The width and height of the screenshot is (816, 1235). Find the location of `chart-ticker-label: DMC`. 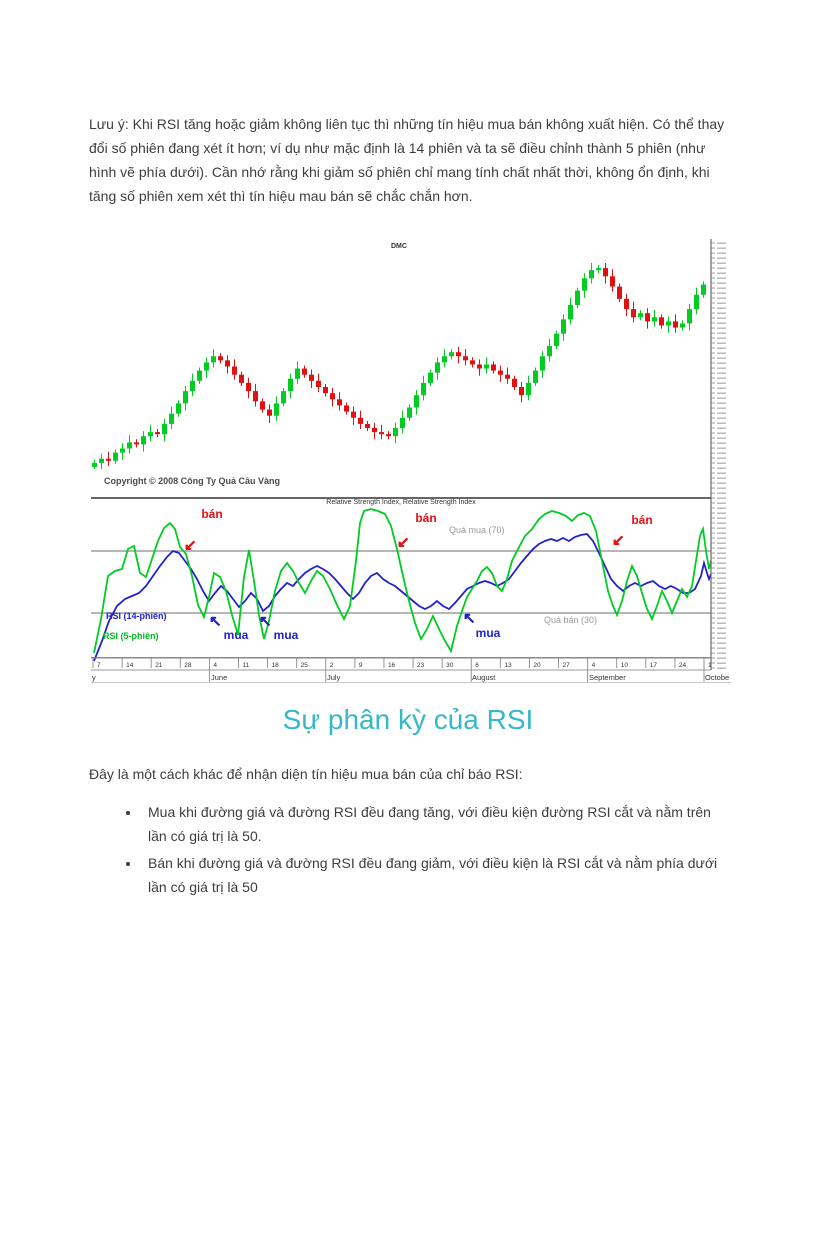

chart-ticker-label: DMC is located at coordinates (399, 246).